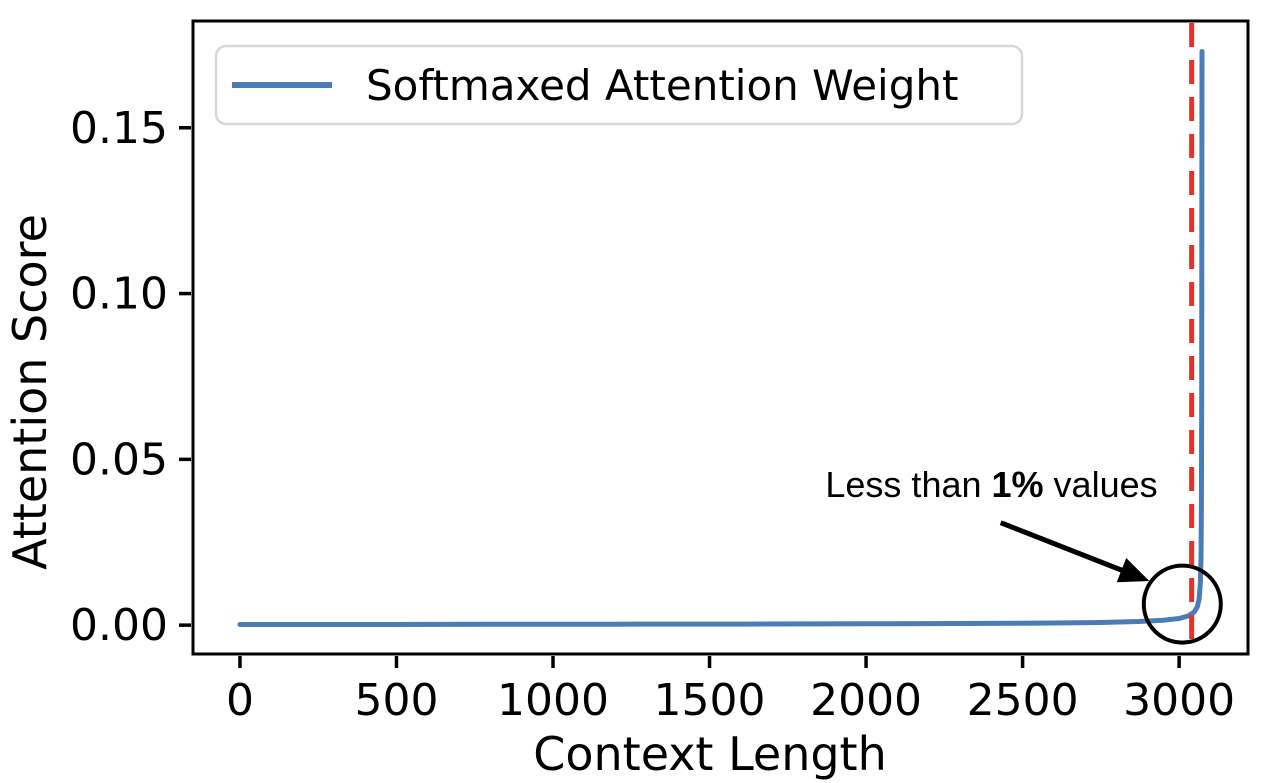 The image size is (1280, 783). What do you see at coordinates (396, 700) in the screenshot?
I see `x-tick-label: 500` at bounding box center [396, 700].